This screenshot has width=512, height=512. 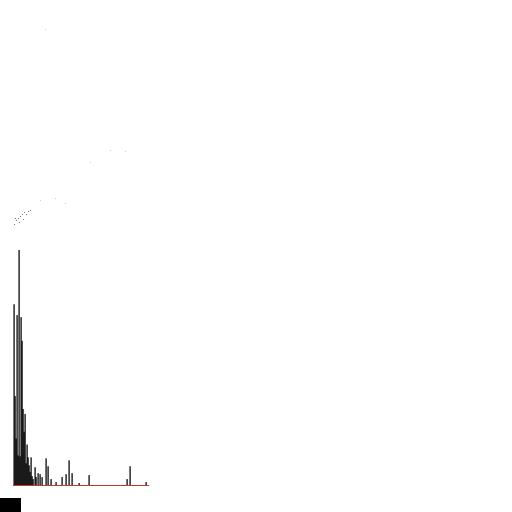 I want to click on bar-group, so click(x=80, y=367).